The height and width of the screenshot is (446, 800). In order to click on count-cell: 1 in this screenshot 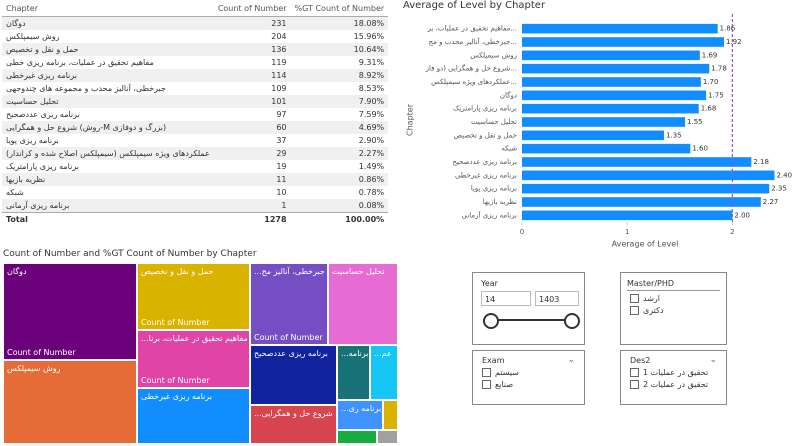, I will do `click(284, 205)`.